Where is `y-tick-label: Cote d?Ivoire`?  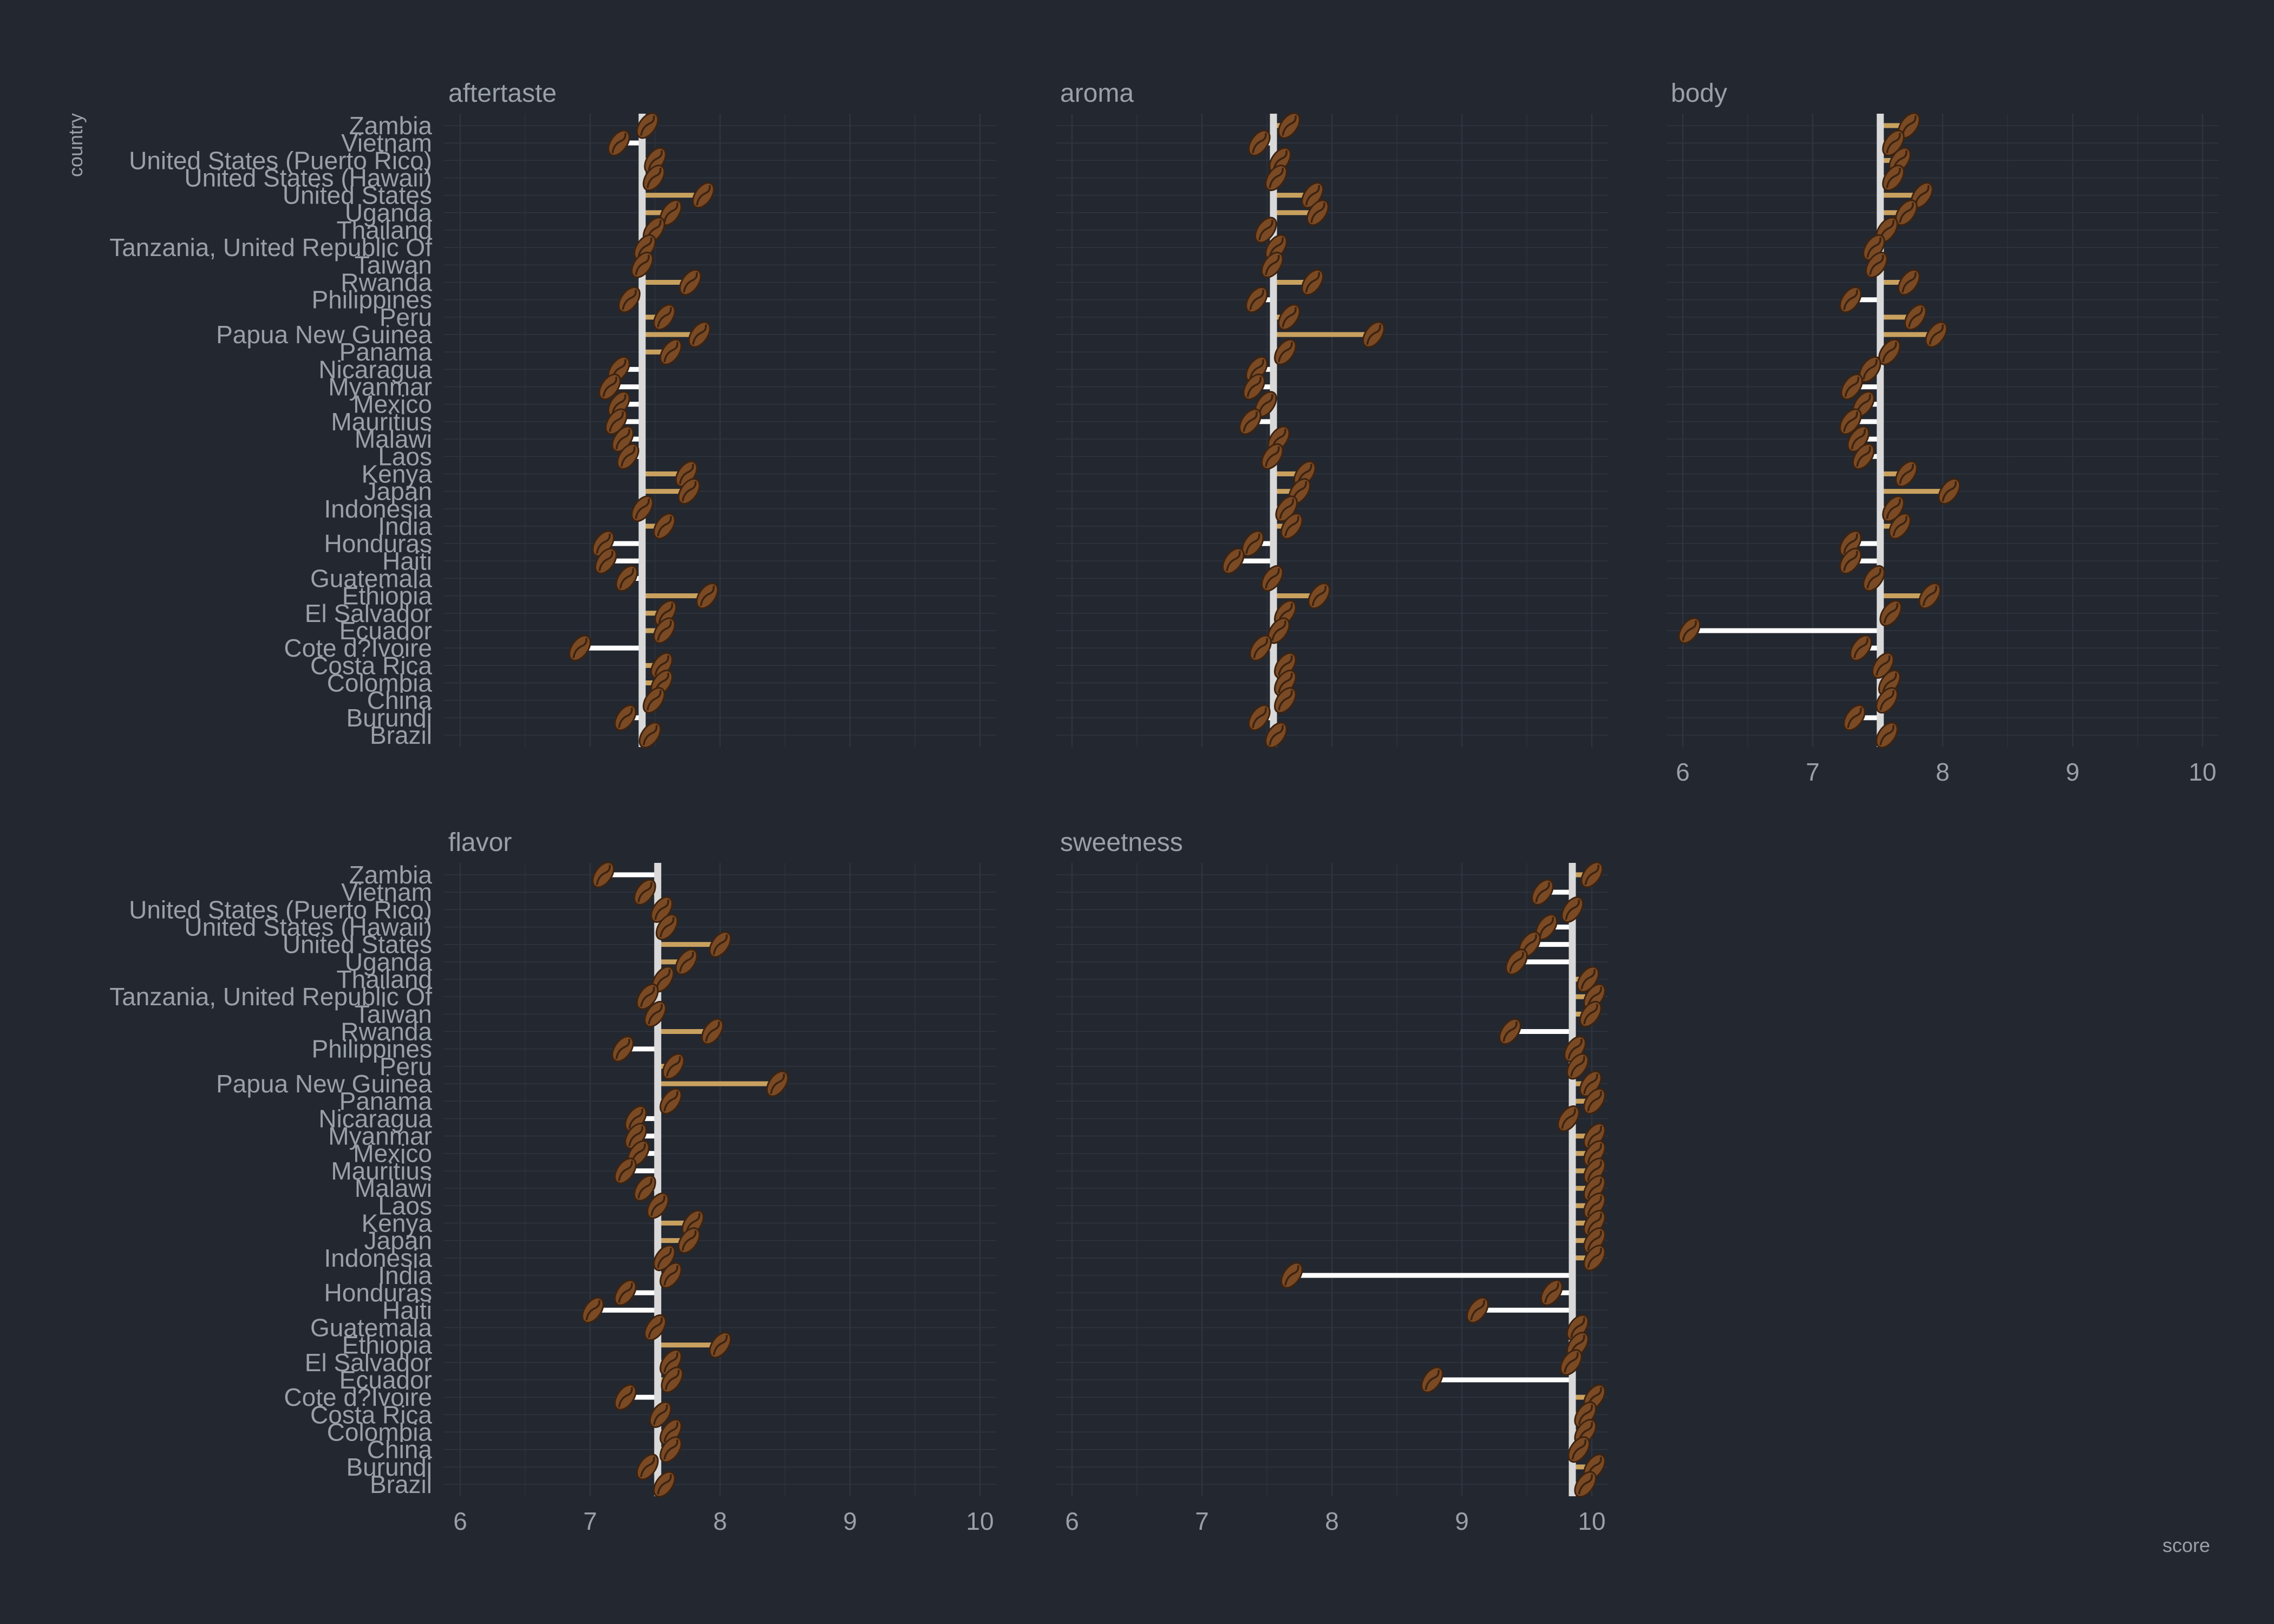
y-tick-label: Cote d?Ivoire is located at coordinates (358, 648).